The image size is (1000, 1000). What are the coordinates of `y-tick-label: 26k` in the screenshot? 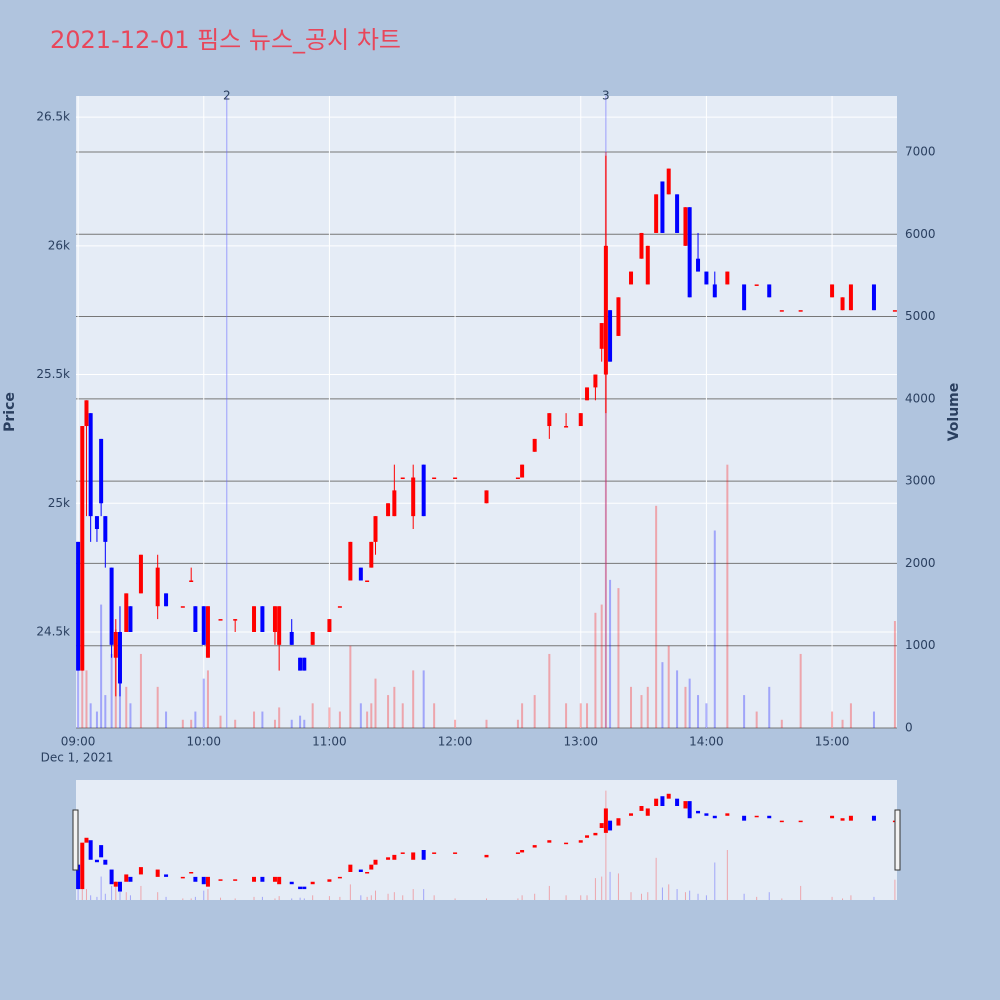 It's located at (59, 245).